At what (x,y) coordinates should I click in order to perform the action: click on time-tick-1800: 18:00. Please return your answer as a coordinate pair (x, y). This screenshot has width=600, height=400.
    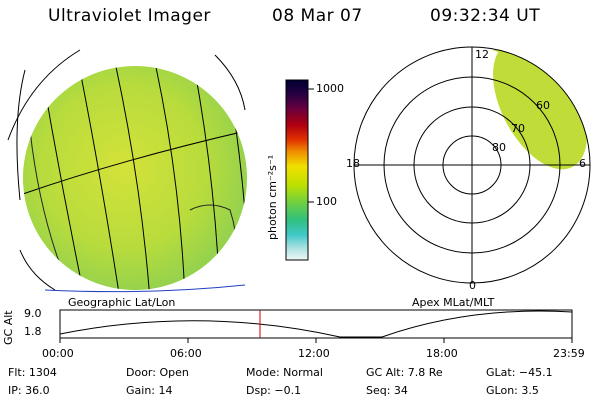
    Looking at the image, I should click on (442, 353).